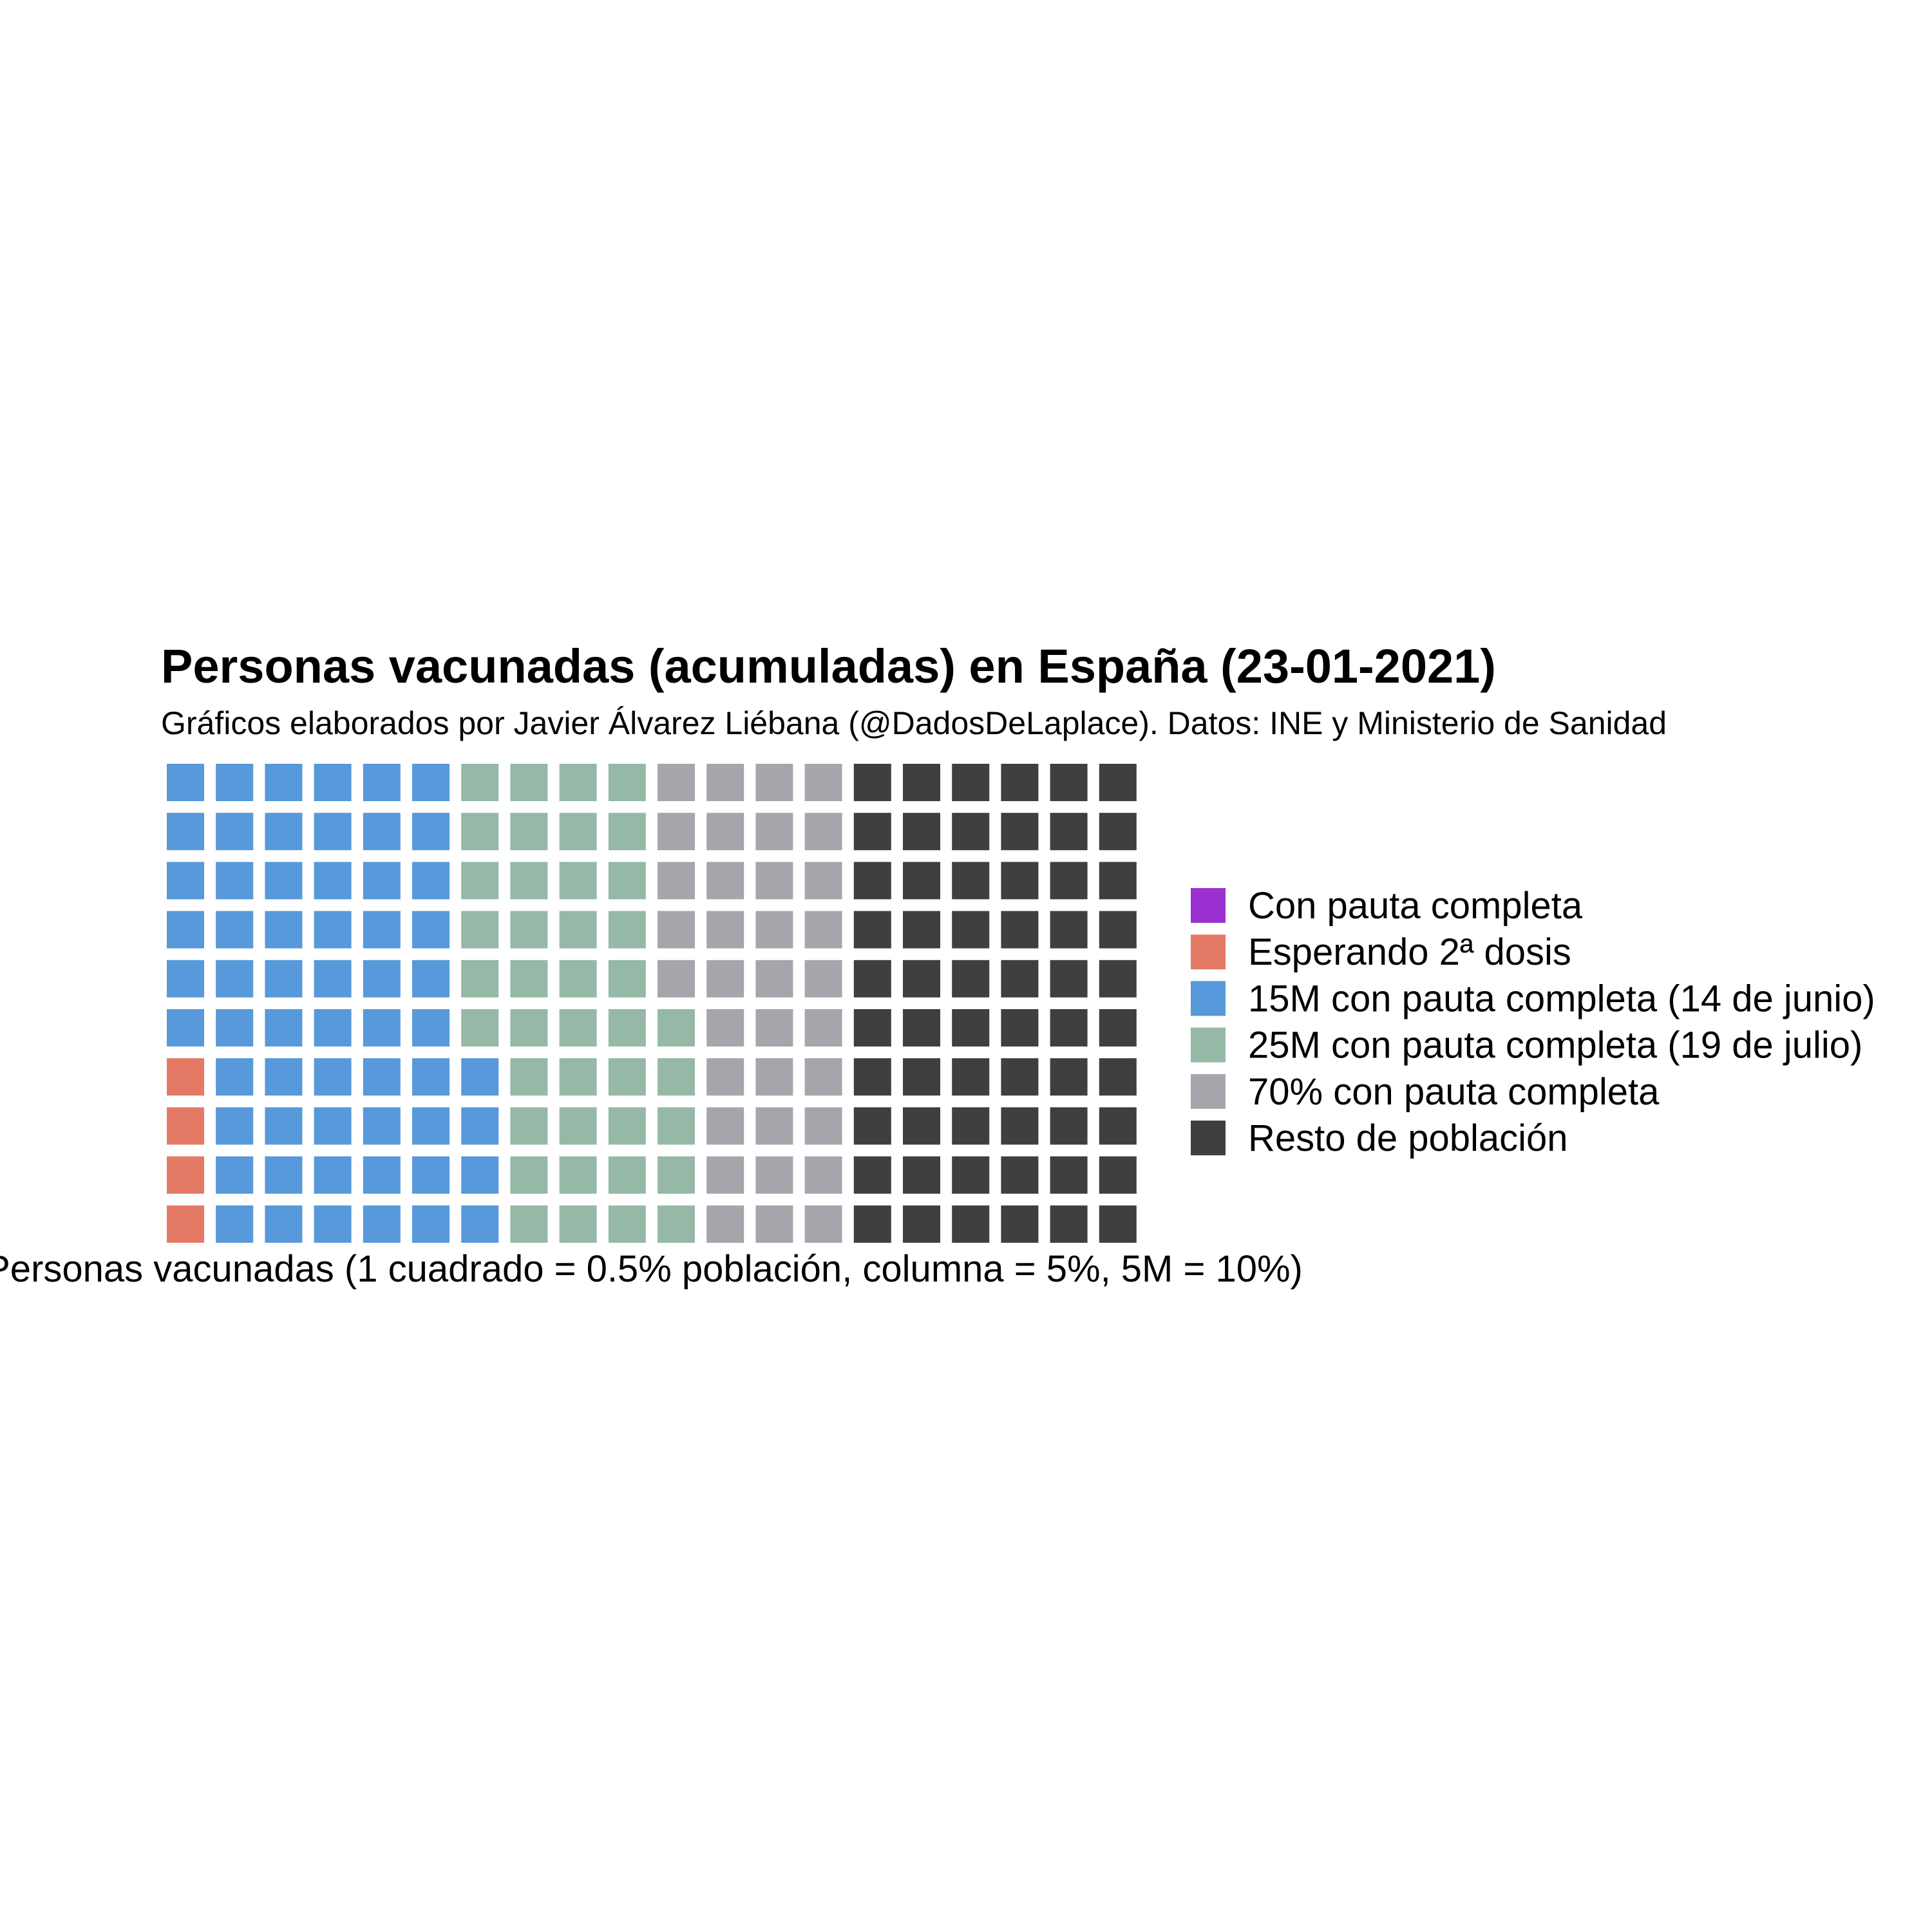 The image size is (1932, 1932). What do you see at coordinates (1562, 999) in the screenshot?
I see `legend-label: 15M con pauta completa (14 de junio)` at bounding box center [1562, 999].